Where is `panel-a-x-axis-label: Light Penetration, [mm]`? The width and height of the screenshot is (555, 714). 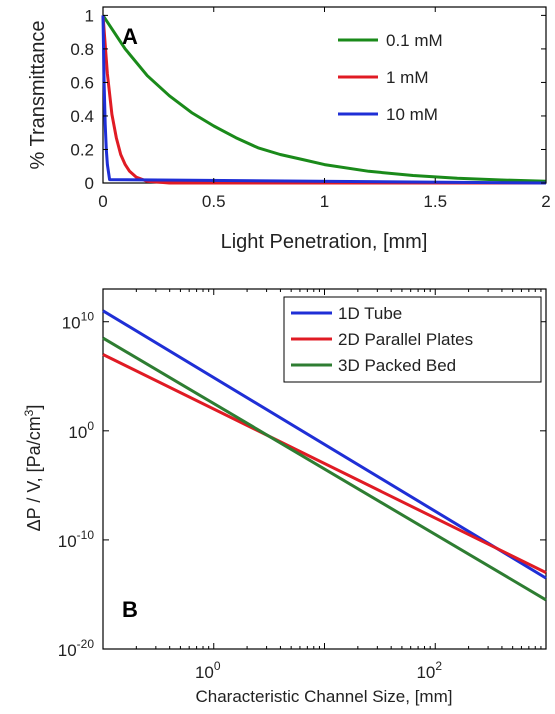
panel-a-x-axis-label: Light Penetration, [mm] is located at coordinates (324, 242).